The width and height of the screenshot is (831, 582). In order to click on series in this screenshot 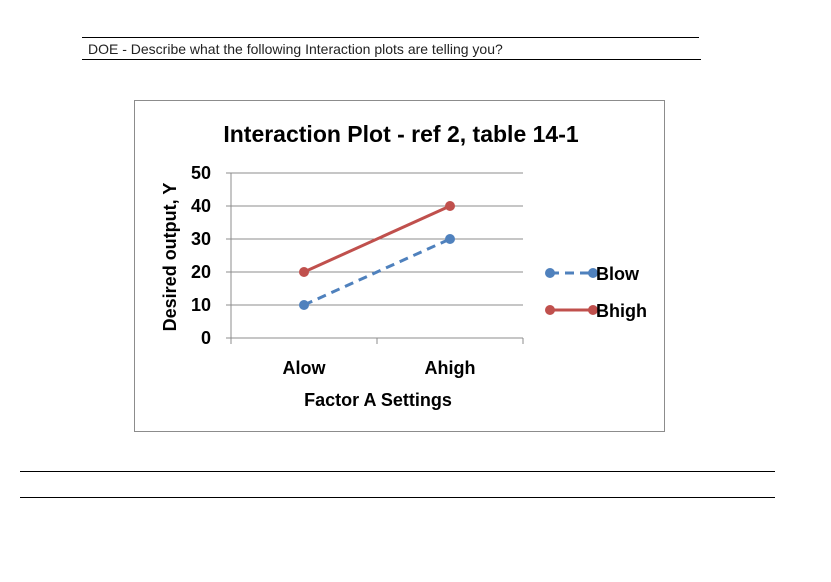, I will do `click(377, 255)`.